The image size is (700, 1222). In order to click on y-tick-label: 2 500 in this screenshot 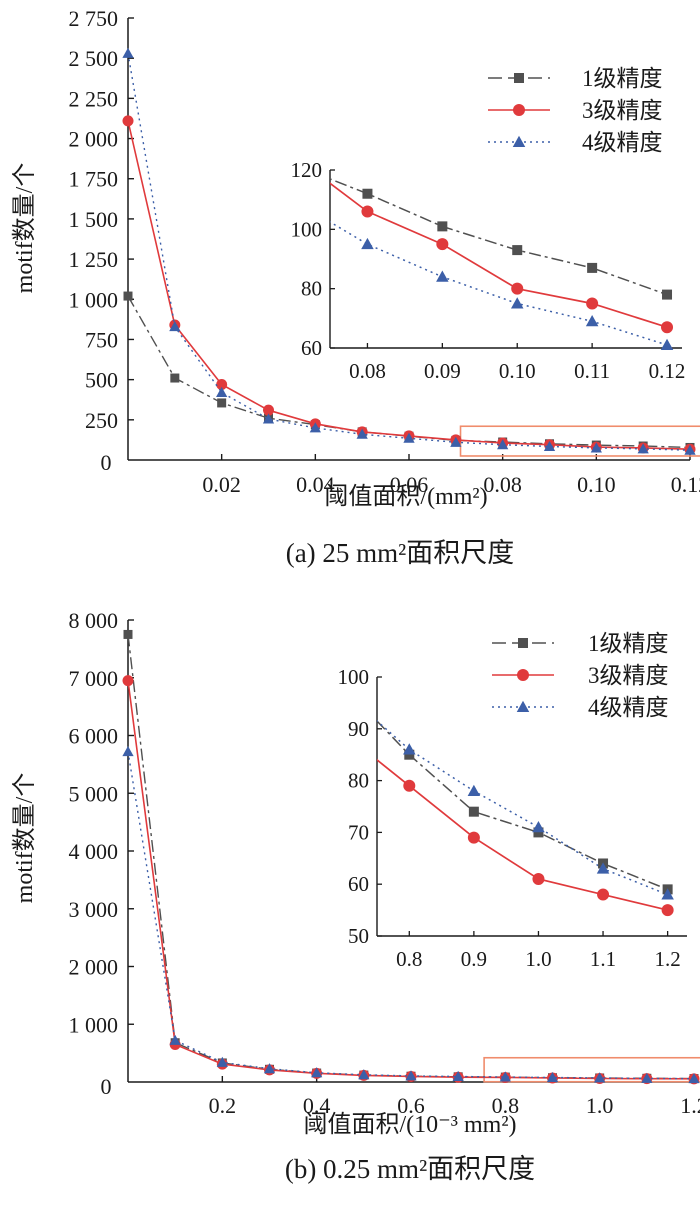, I will do `click(94, 58)`.